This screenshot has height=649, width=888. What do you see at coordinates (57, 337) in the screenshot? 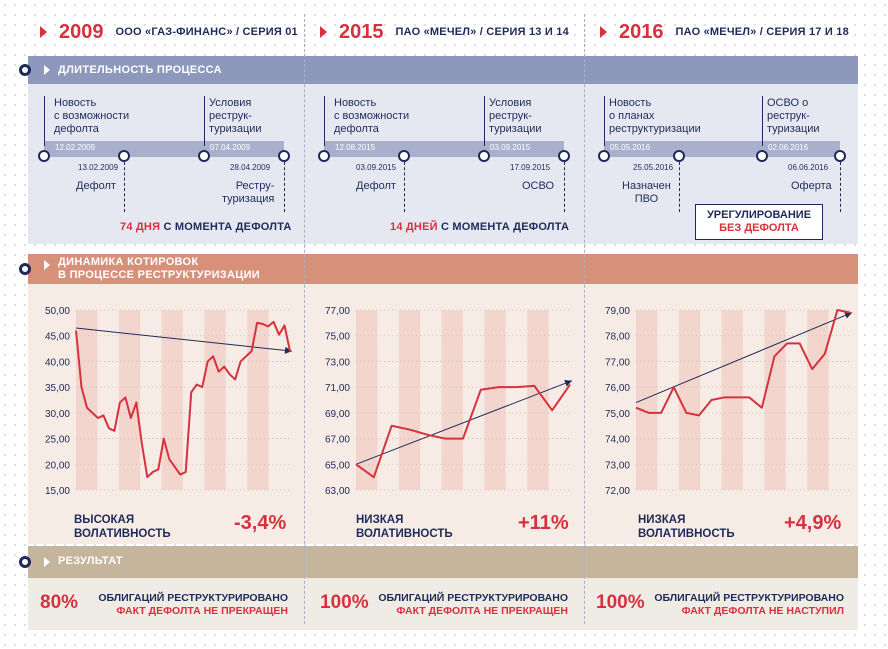
I see `y-tick-label: 45,00` at bounding box center [57, 337].